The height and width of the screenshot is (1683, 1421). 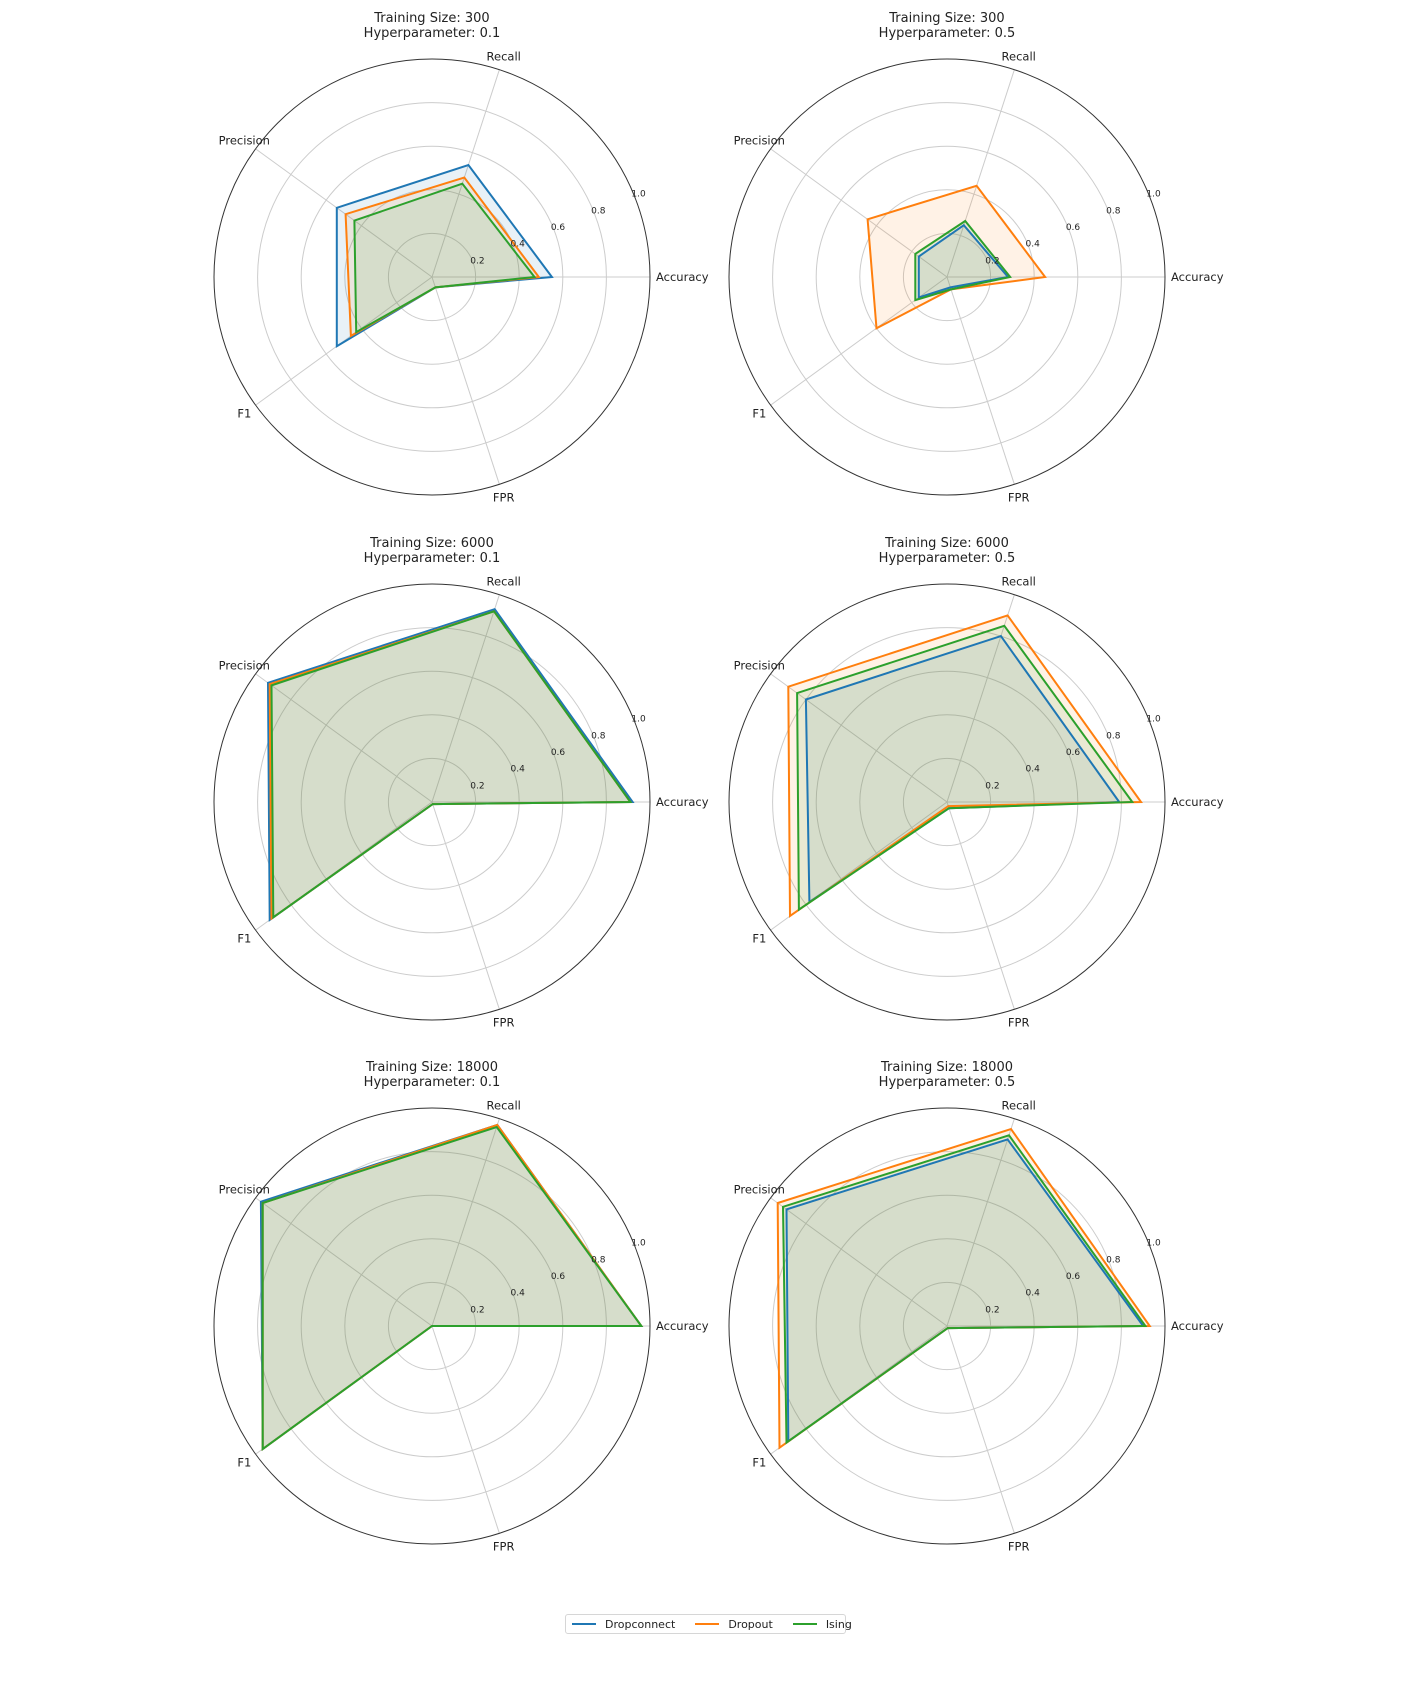 What do you see at coordinates (640, 1624) in the screenshot?
I see `legend-label: Dropconnect` at bounding box center [640, 1624].